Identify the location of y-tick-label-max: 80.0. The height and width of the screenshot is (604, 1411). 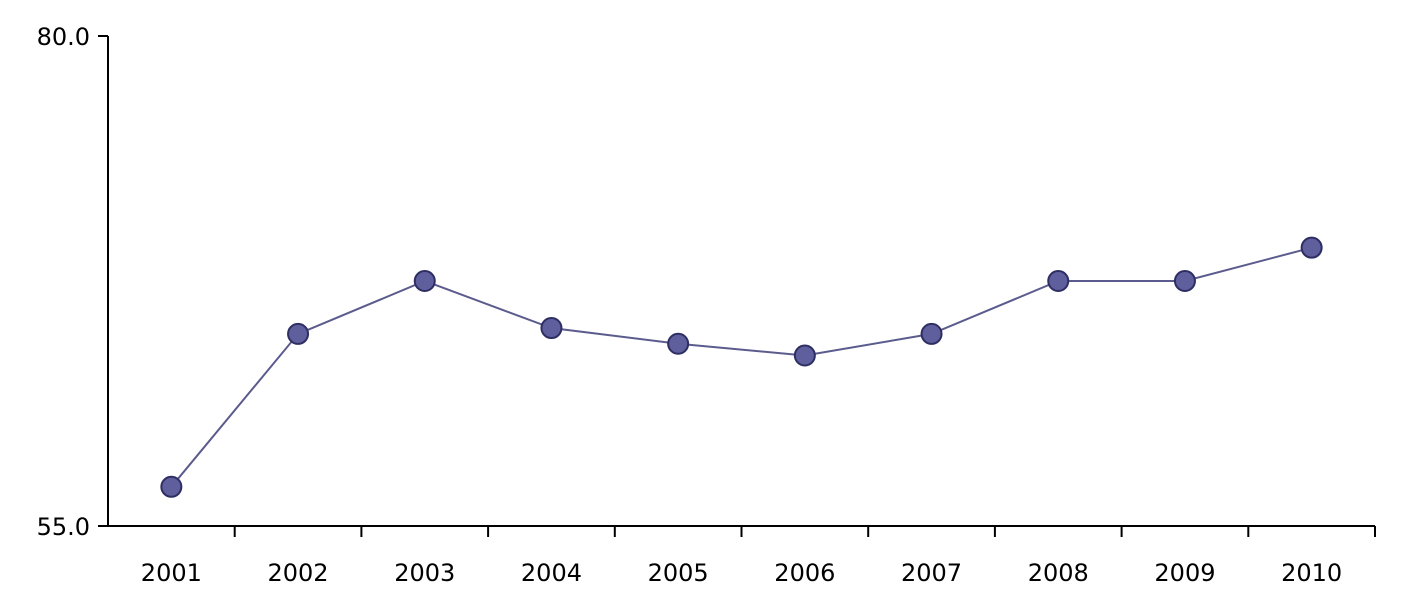
(63, 37).